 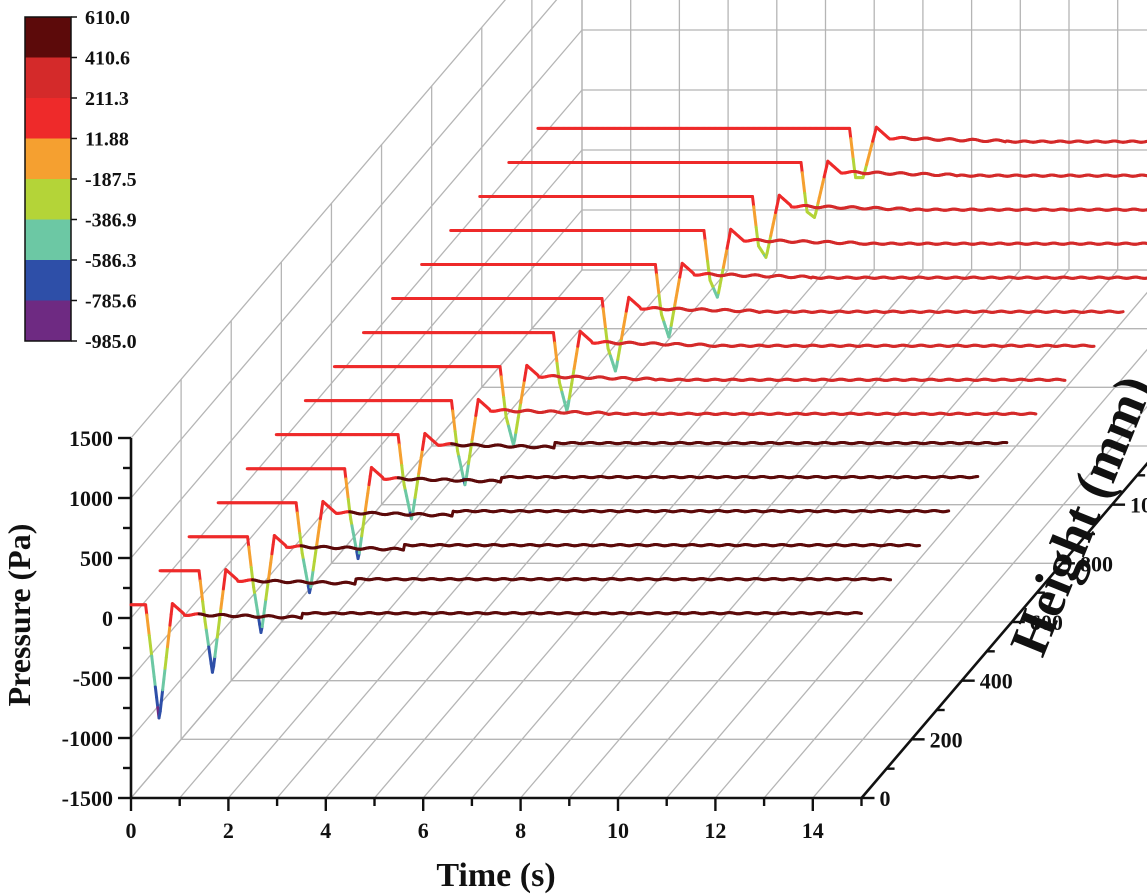 What do you see at coordinates (87, 738) in the screenshot?
I see `y-tick-label: -1000` at bounding box center [87, 738].